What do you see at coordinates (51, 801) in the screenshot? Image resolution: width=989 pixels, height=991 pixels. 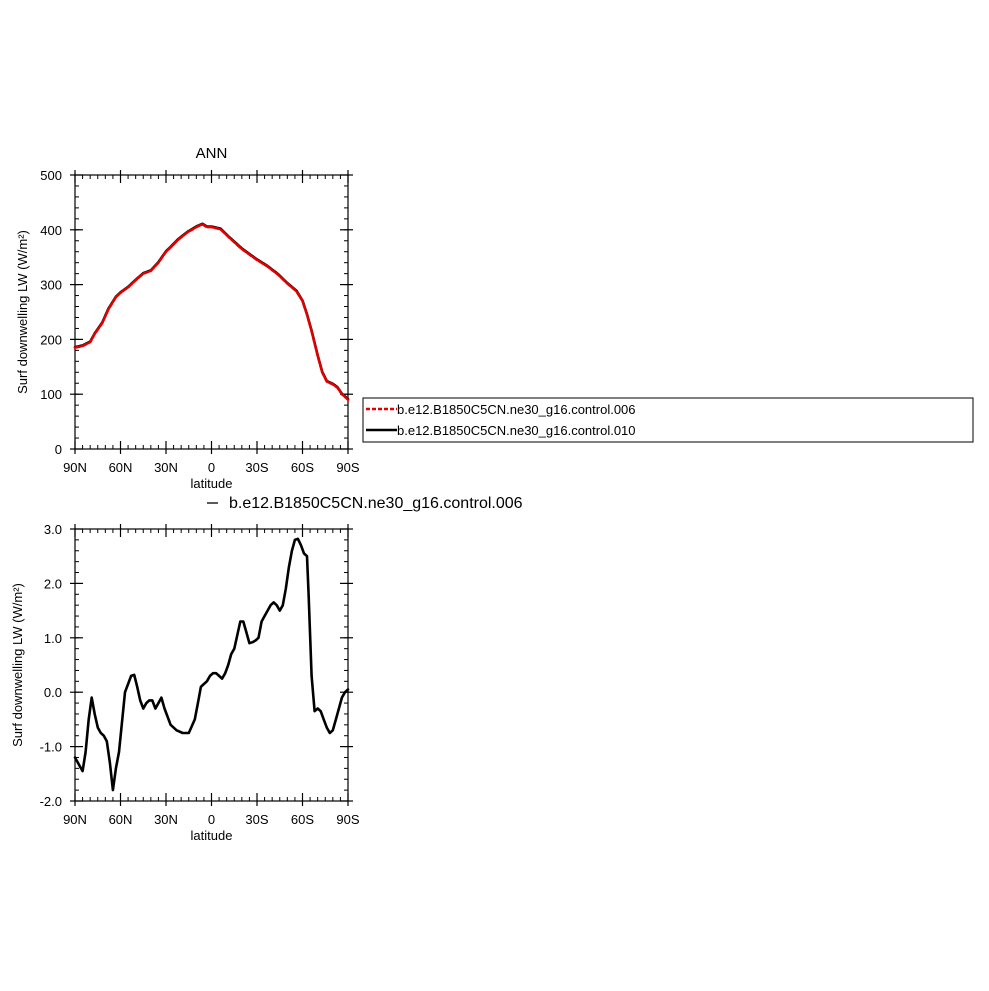 I see `y-tick-label: -2.0` at bounding box center [51, 801].